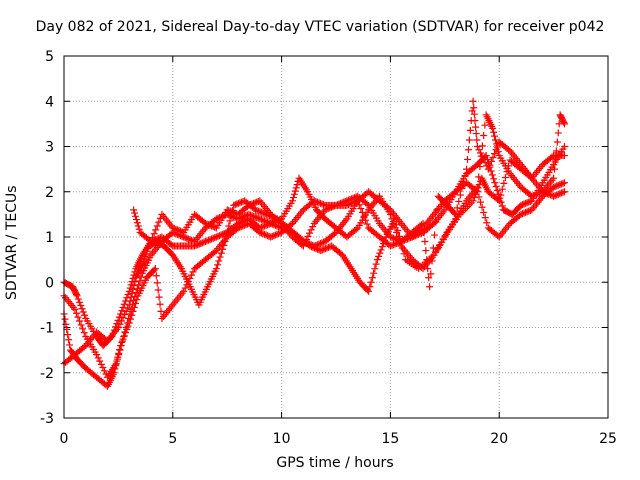 The image size is (640, 480). I want to click on y-tick-label: 3, so click(49, 148).